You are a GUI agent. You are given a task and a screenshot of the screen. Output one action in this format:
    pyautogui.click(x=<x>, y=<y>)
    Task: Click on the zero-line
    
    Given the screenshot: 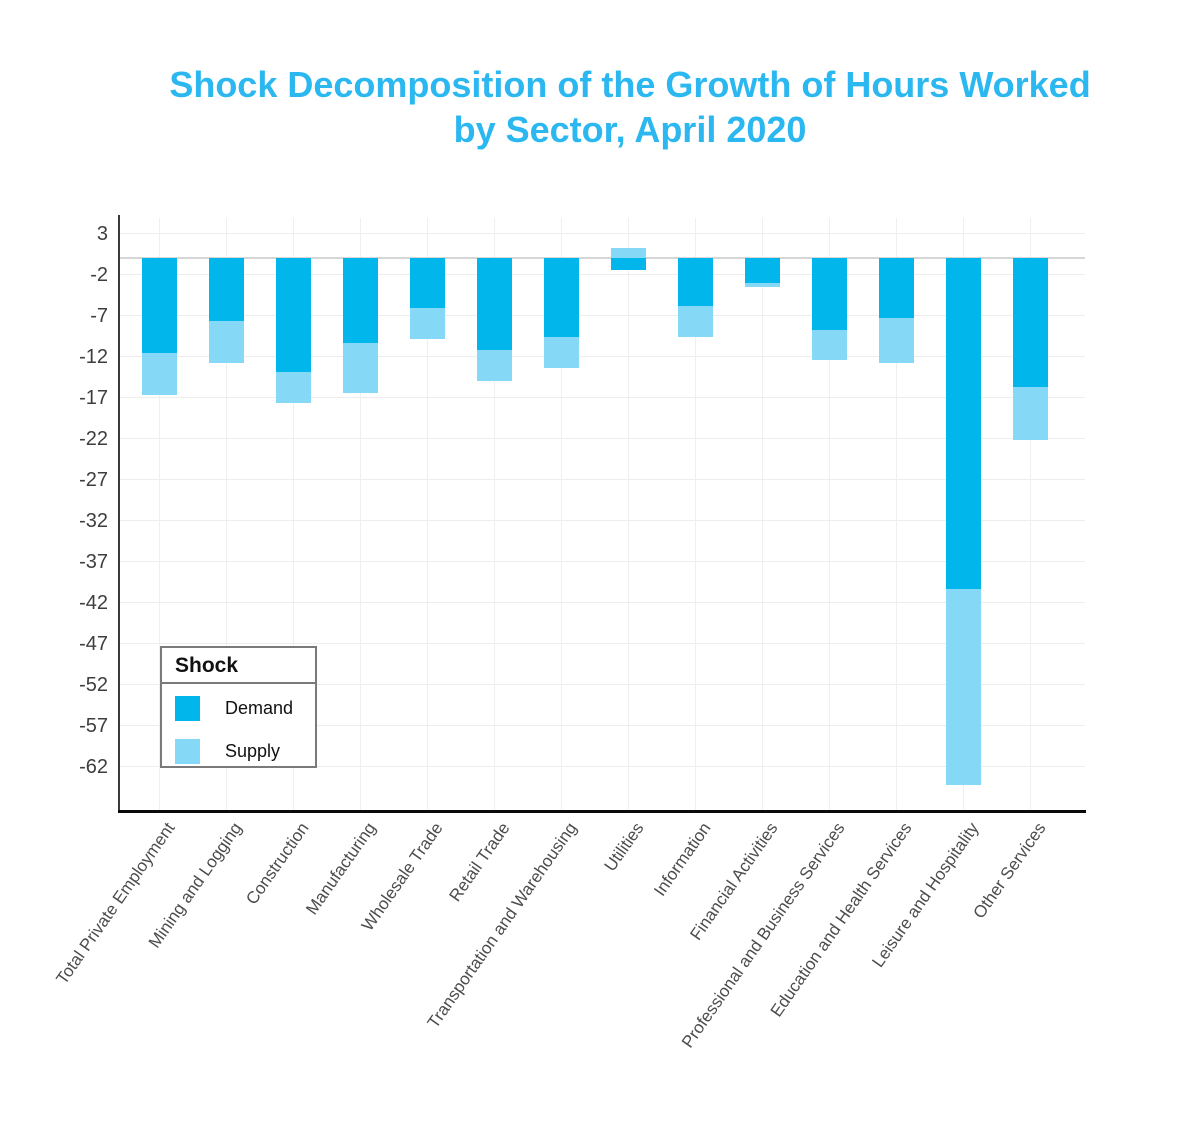 What is the action you would take?
    pyautogui.click(x=602, y=258)
    